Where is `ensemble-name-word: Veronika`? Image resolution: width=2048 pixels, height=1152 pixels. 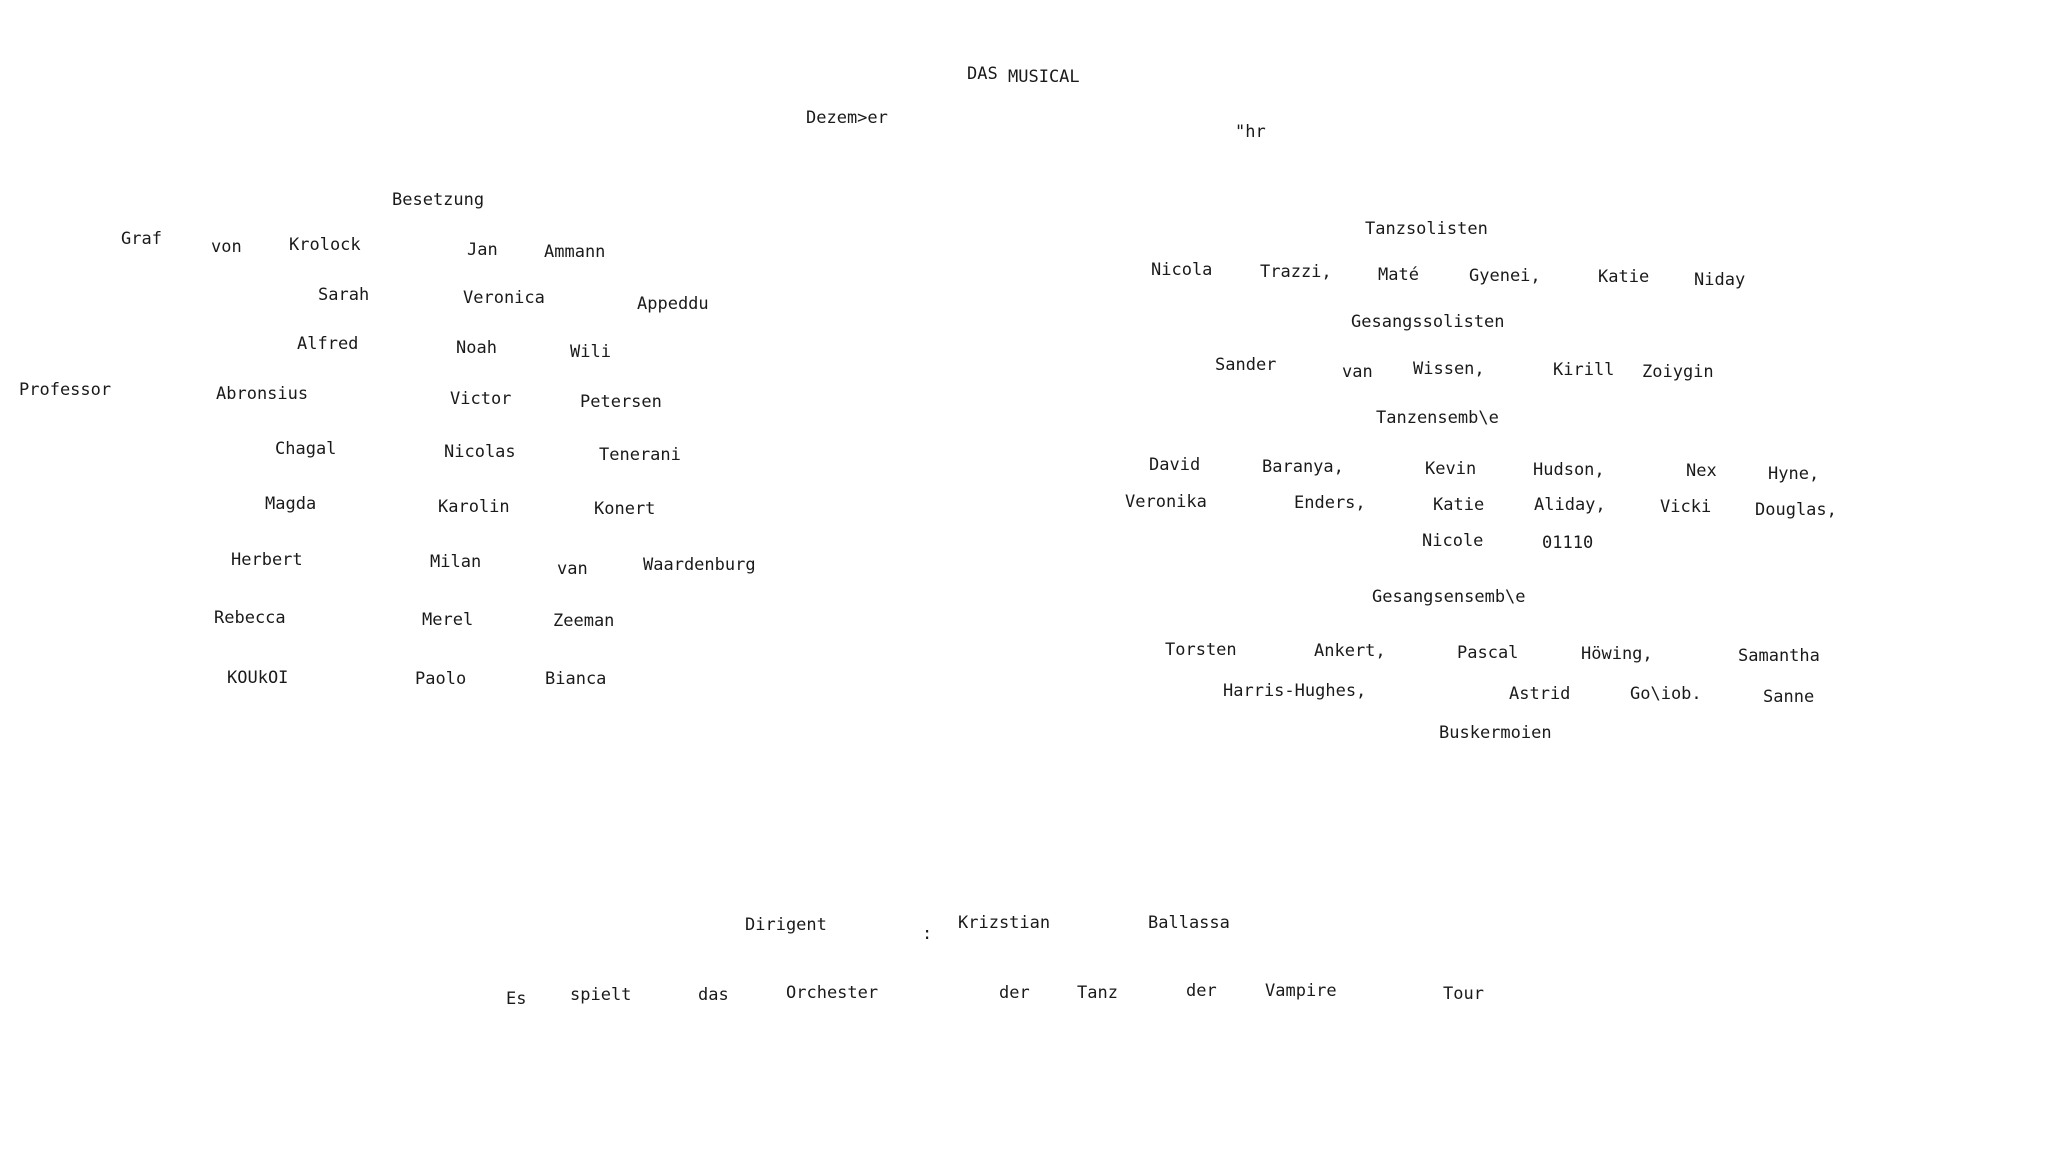 ensemble-name-word: Veronika is located at coordinates (1166, 502).